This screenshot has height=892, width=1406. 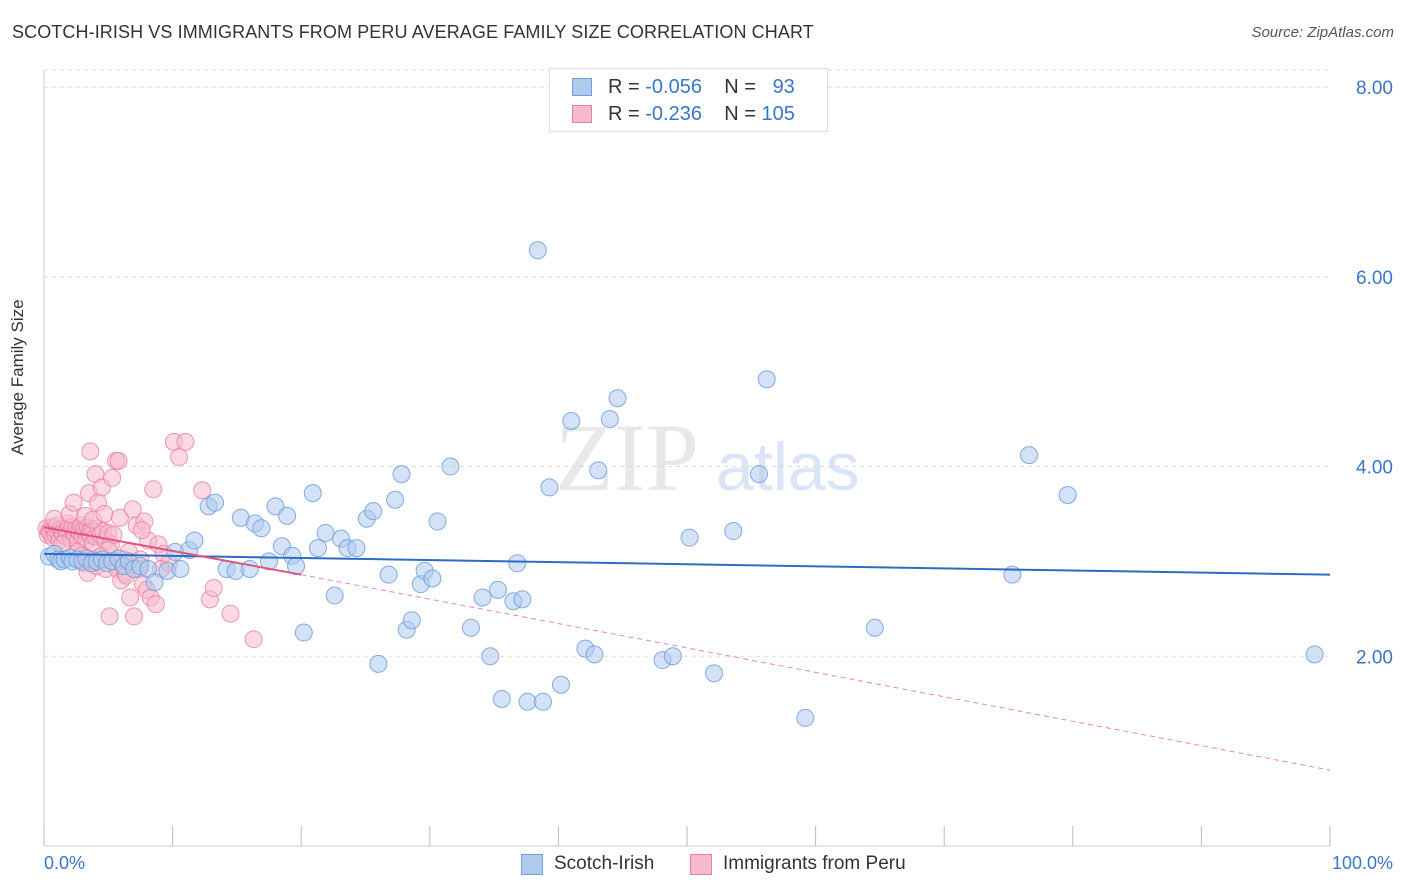 I want to click on y-axis-label: Average Family Size, so click(x=17, y=377).